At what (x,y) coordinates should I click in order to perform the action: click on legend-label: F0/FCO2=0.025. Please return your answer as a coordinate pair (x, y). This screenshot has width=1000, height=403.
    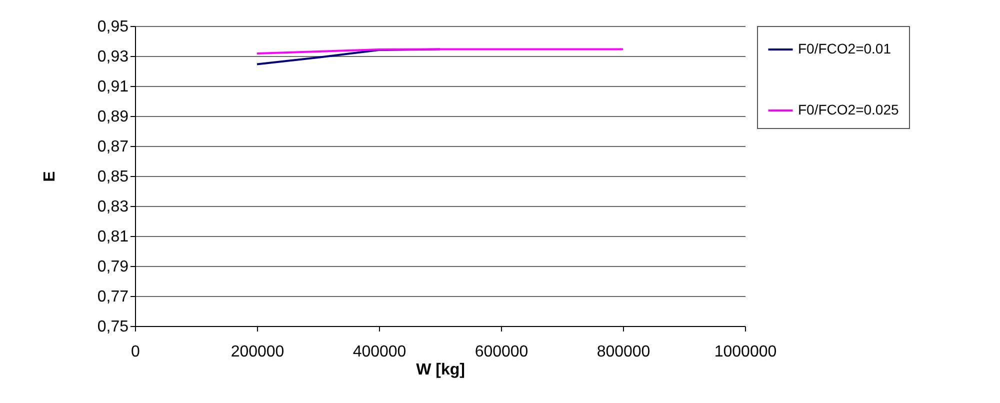
    Looking at the image, I should click on (848, 110).